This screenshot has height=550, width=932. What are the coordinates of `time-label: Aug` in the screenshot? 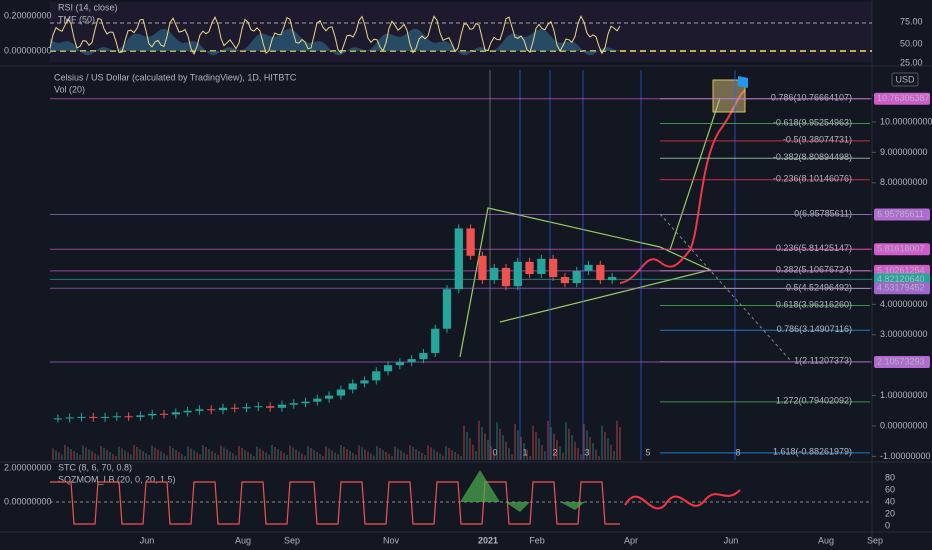 It's located at (243, 540).